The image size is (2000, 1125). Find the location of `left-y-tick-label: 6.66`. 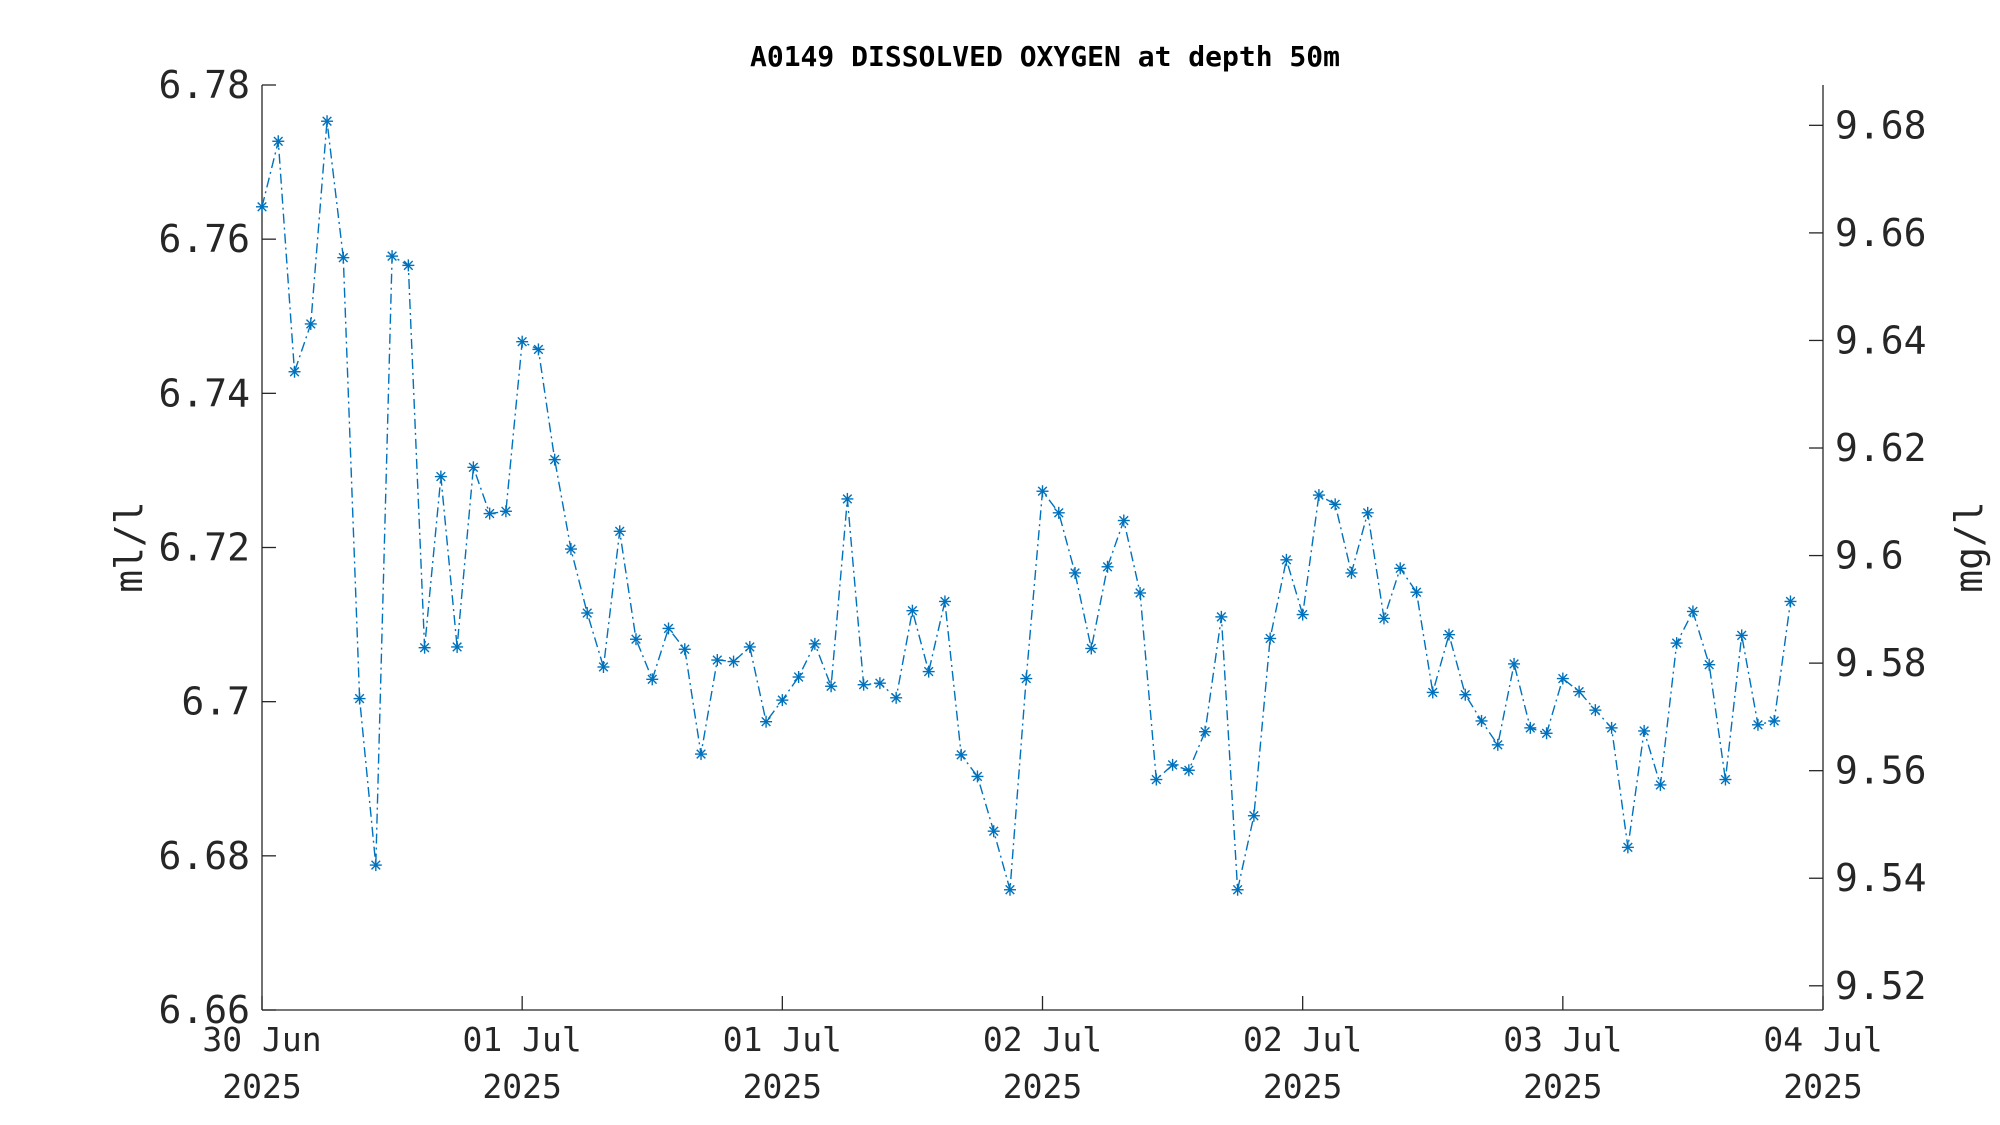

left-y-tick-label: 6.66 is located at coordinates (204, 1010).